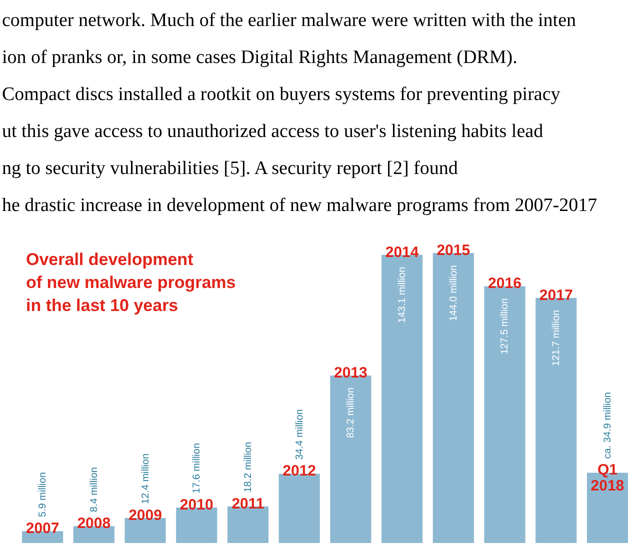 This screenshot has width=634, height=555. I want to click on data-label: 144.0 million, so click(454, 293).